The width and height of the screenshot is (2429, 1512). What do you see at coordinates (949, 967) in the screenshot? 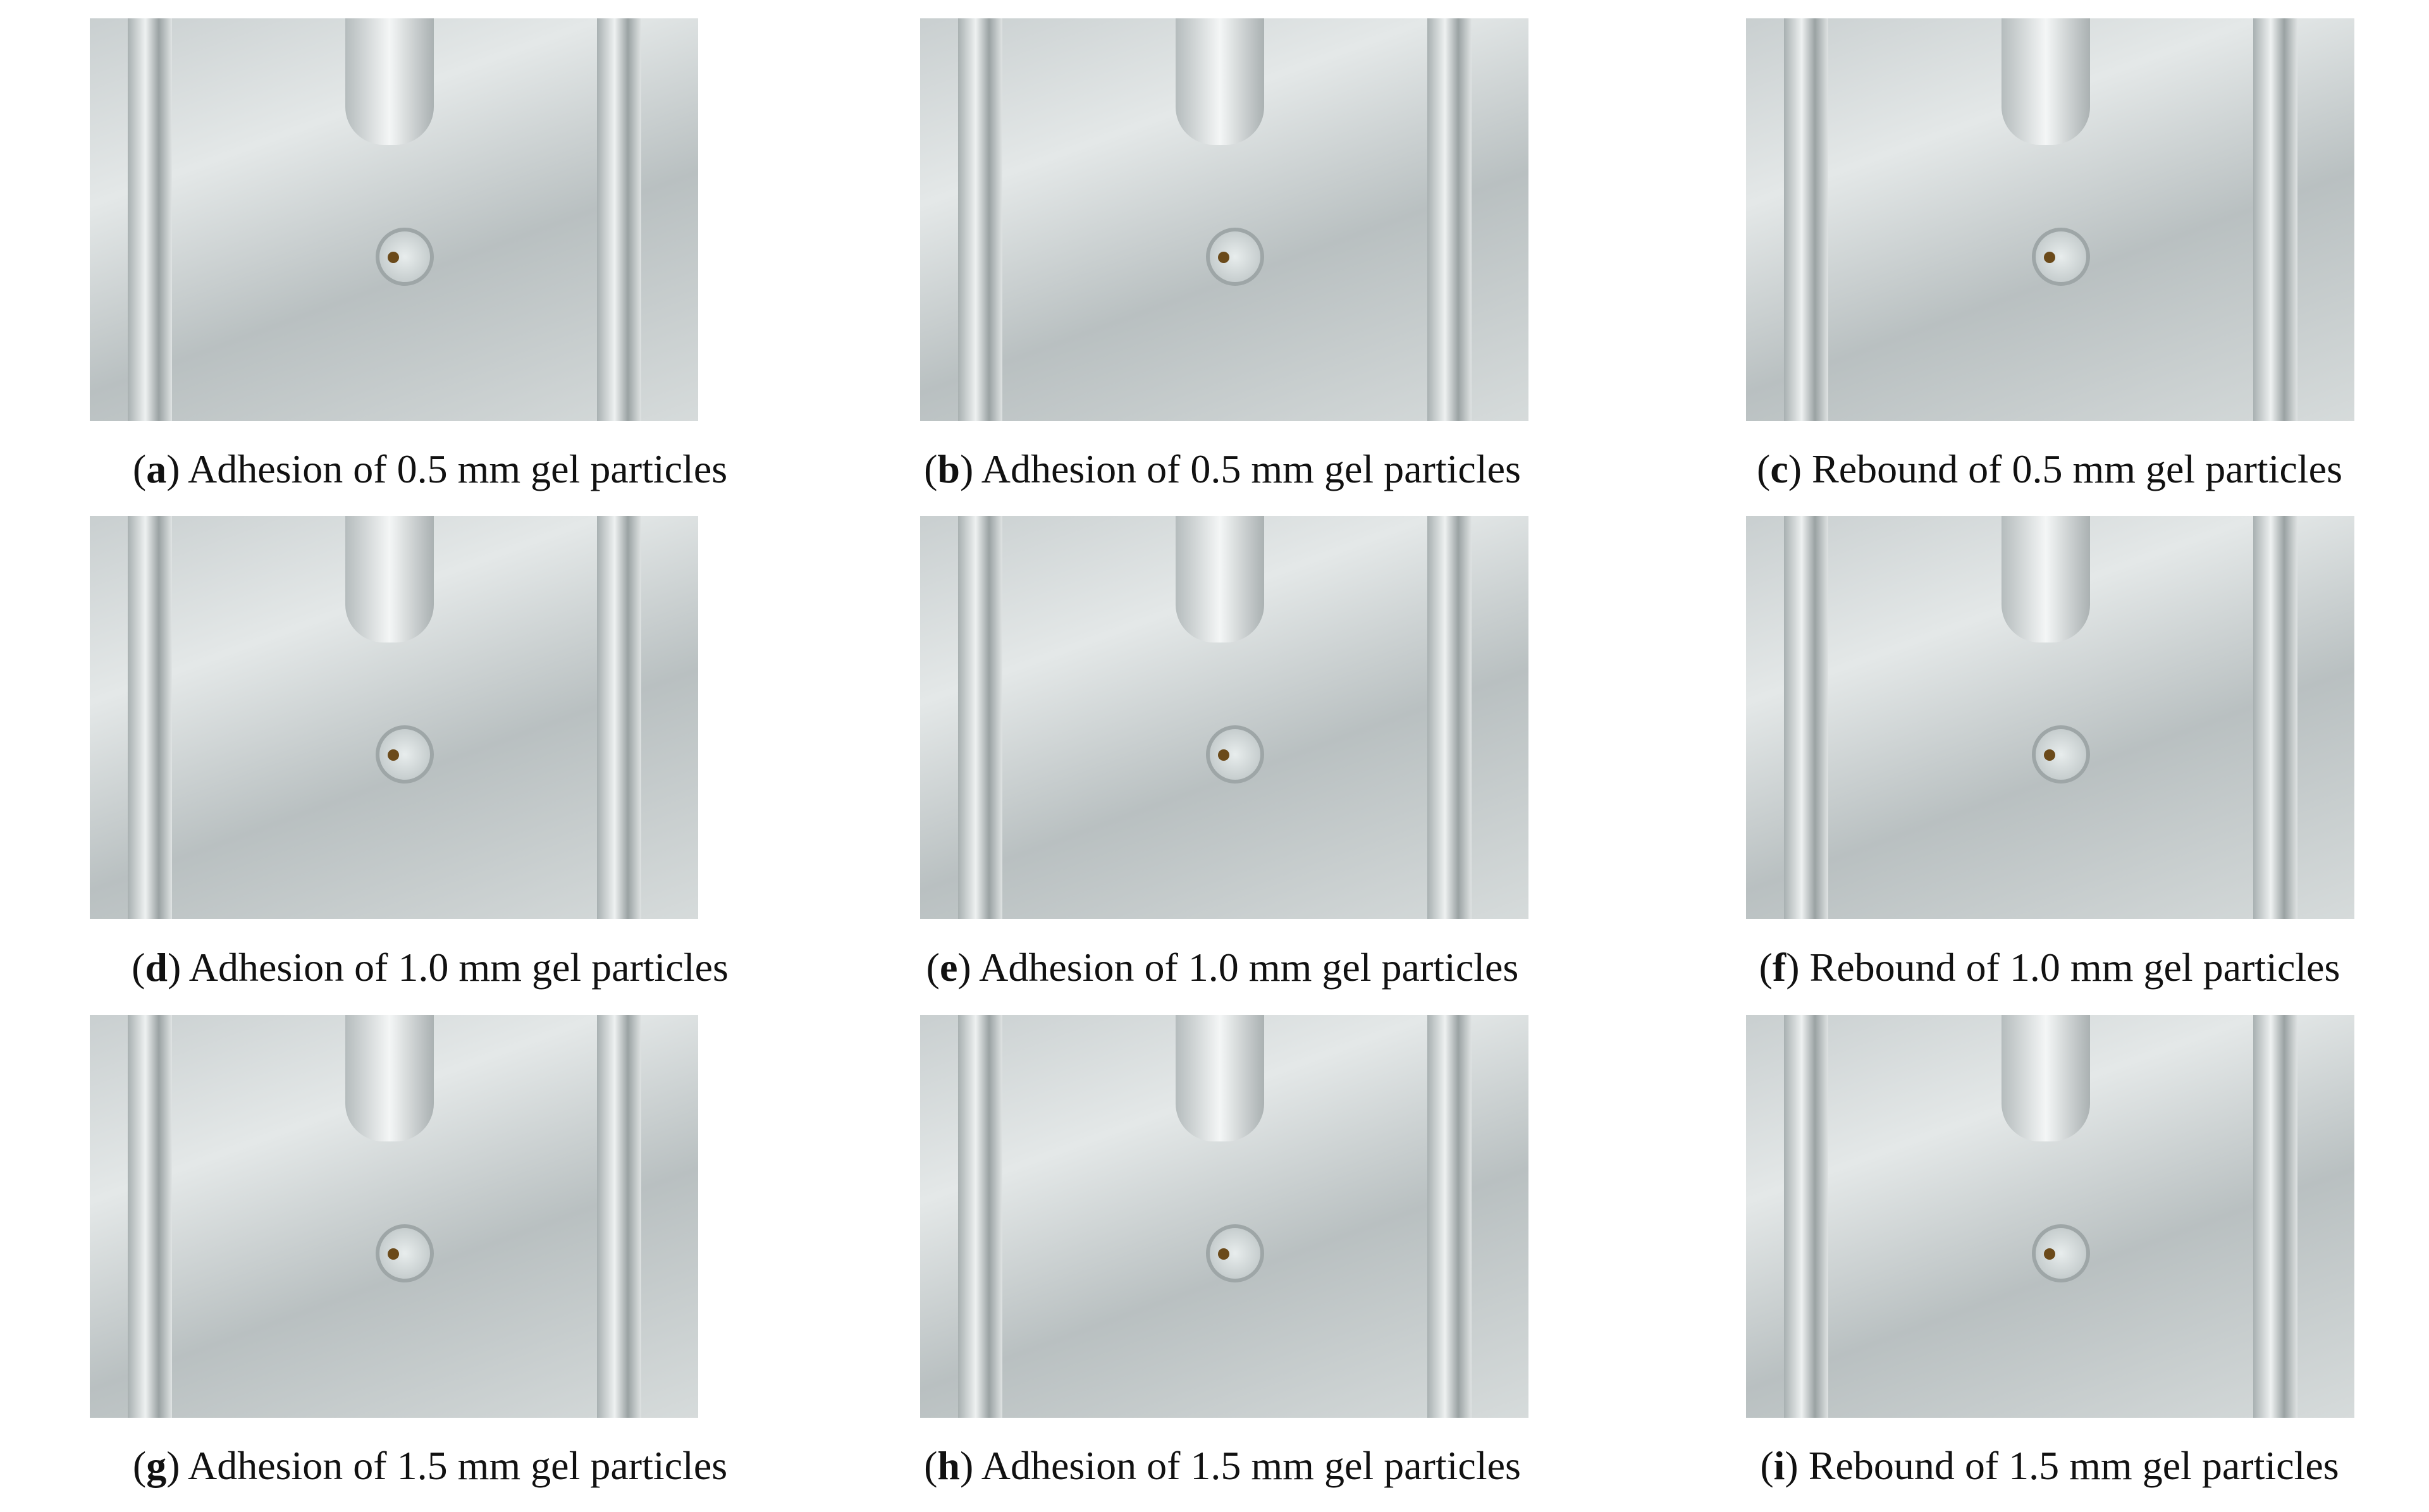
I see `panel-label: e` at bounding box center [949, 967].